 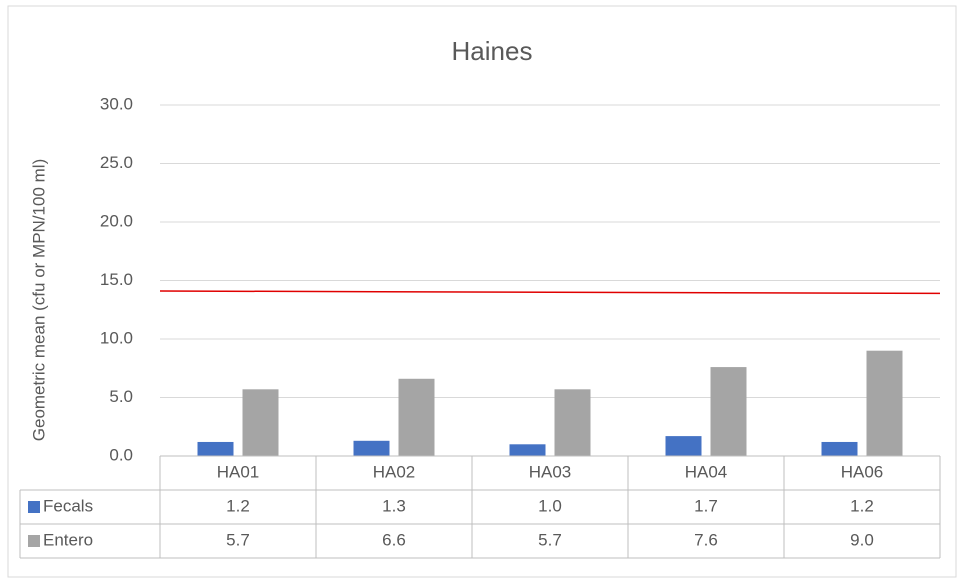 I want to click on y-tick-label: 25.0, so click(x=116, y=162).